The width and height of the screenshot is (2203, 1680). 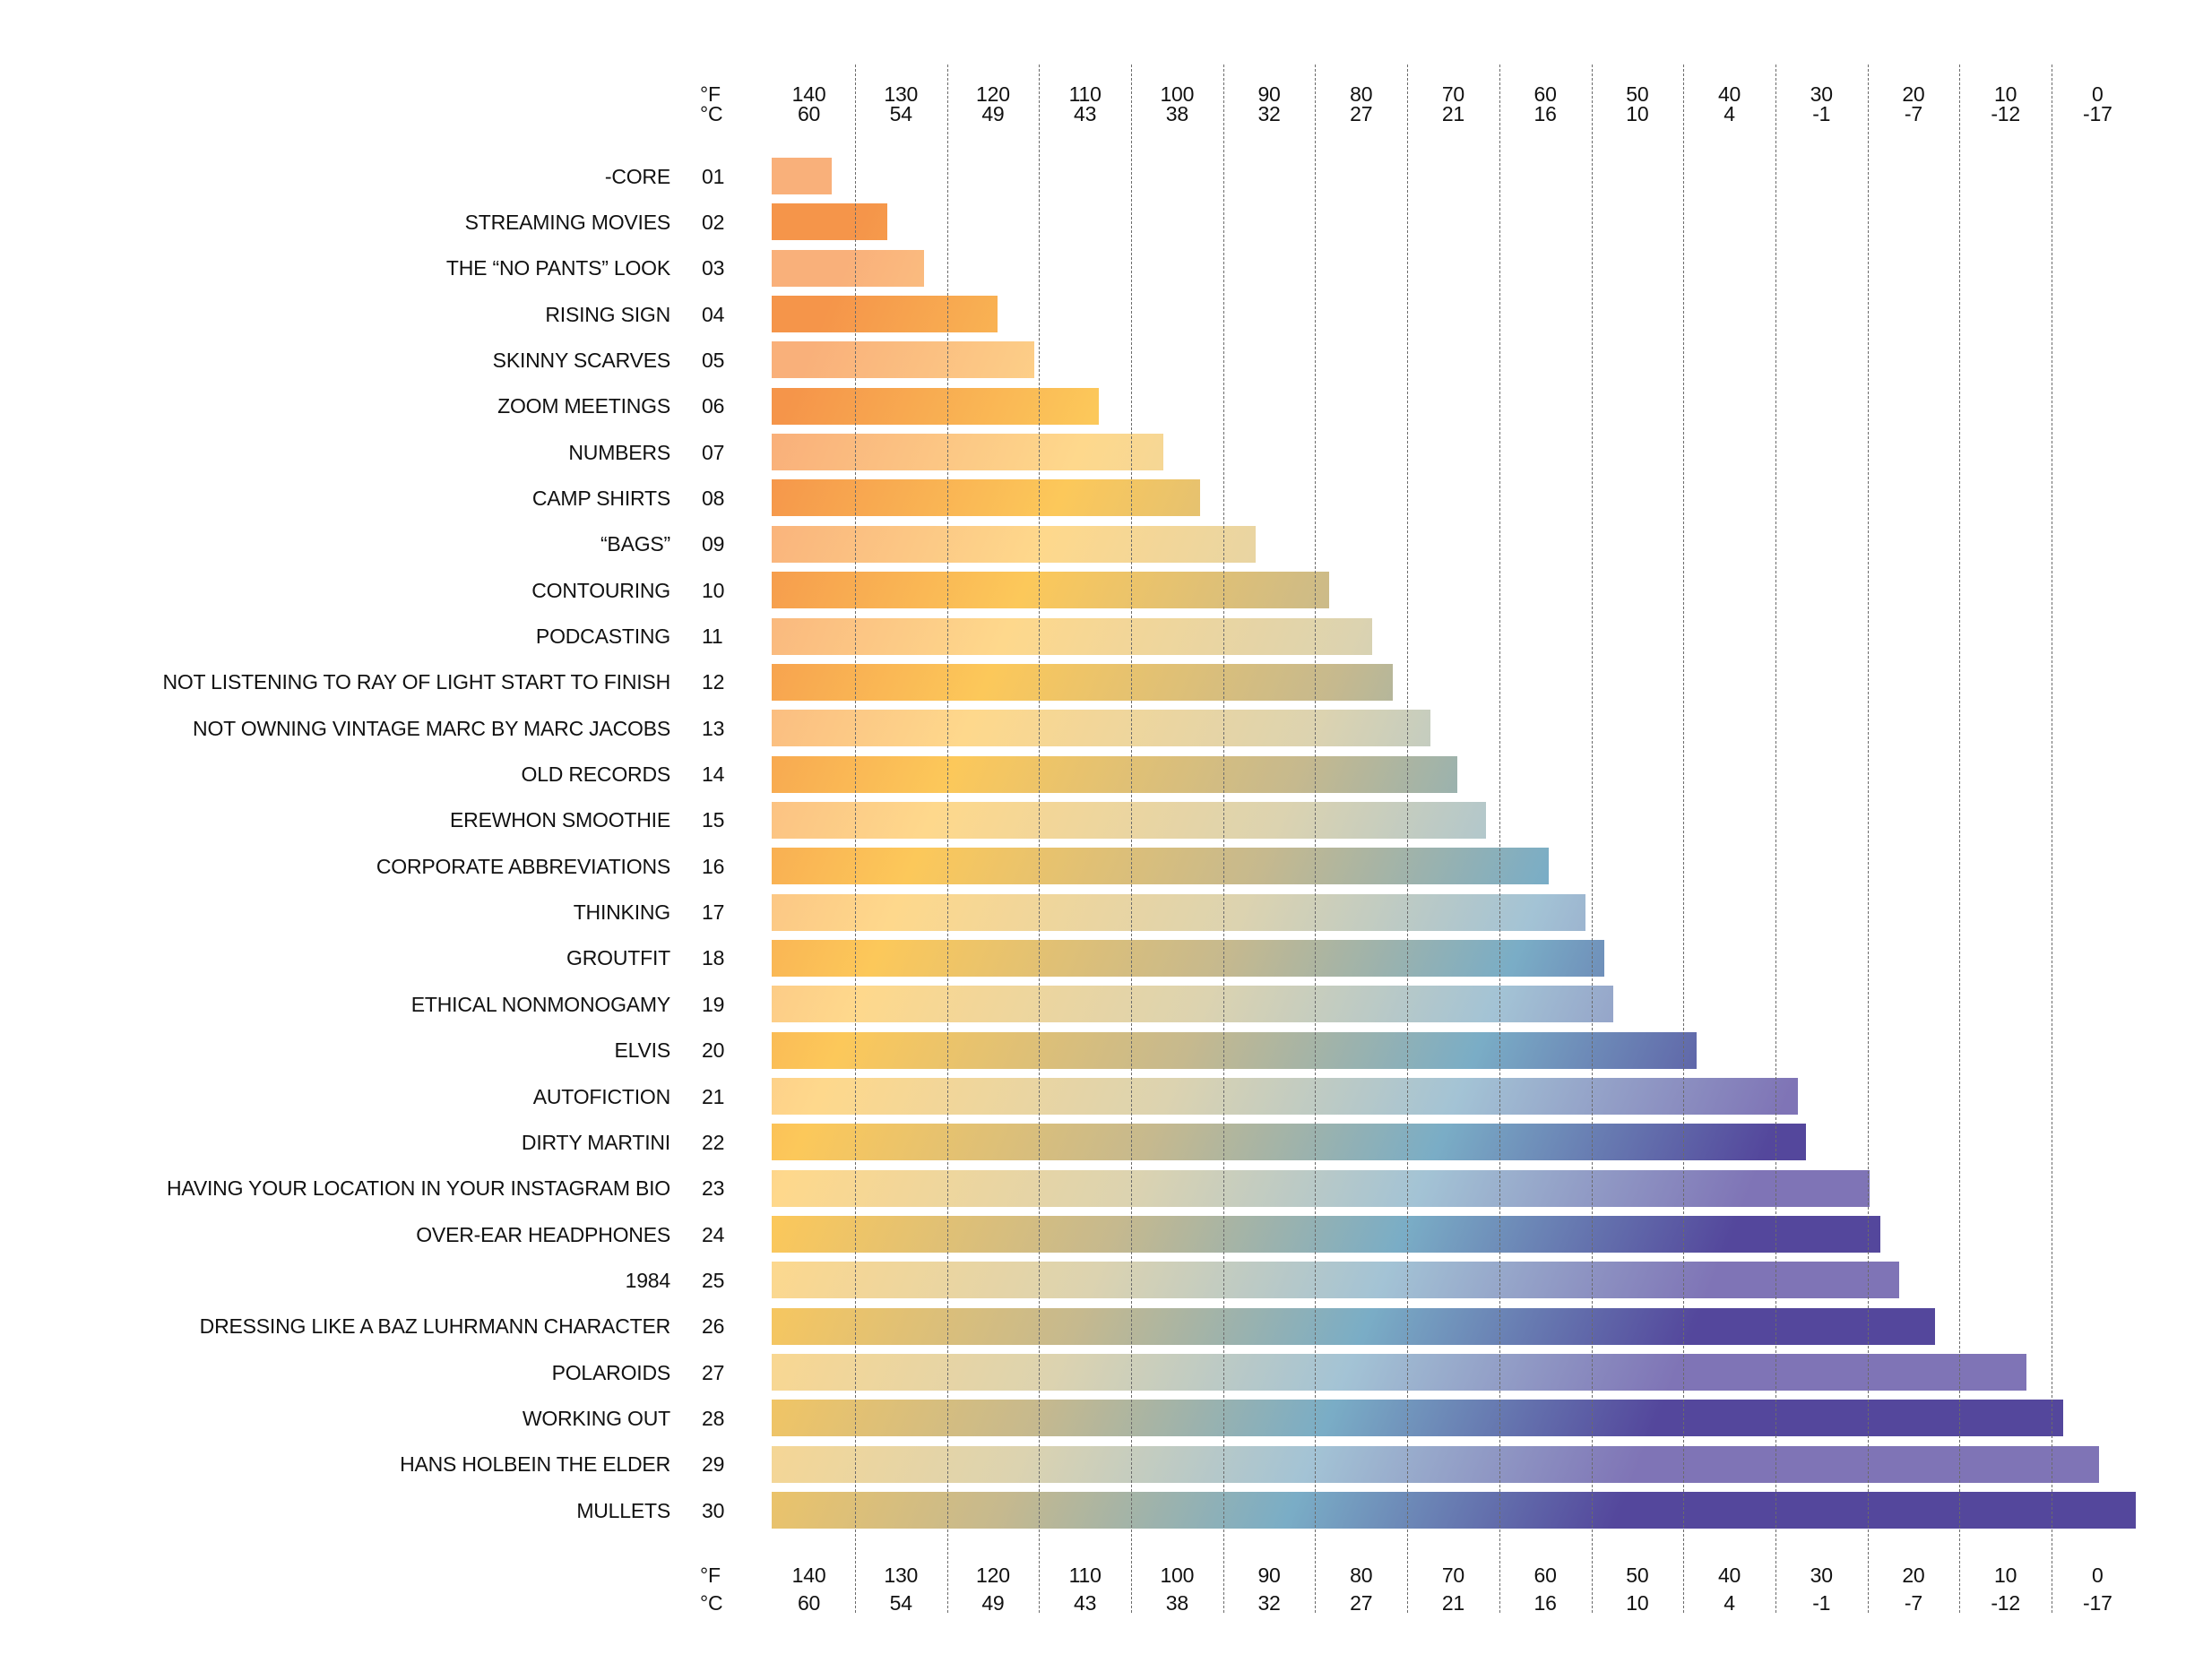 What do you see at coordinates (543, 1234) in the screenshot?
I see `category-label: OVER-EAR HEADPHONES` at bounding box center [543, 1234].